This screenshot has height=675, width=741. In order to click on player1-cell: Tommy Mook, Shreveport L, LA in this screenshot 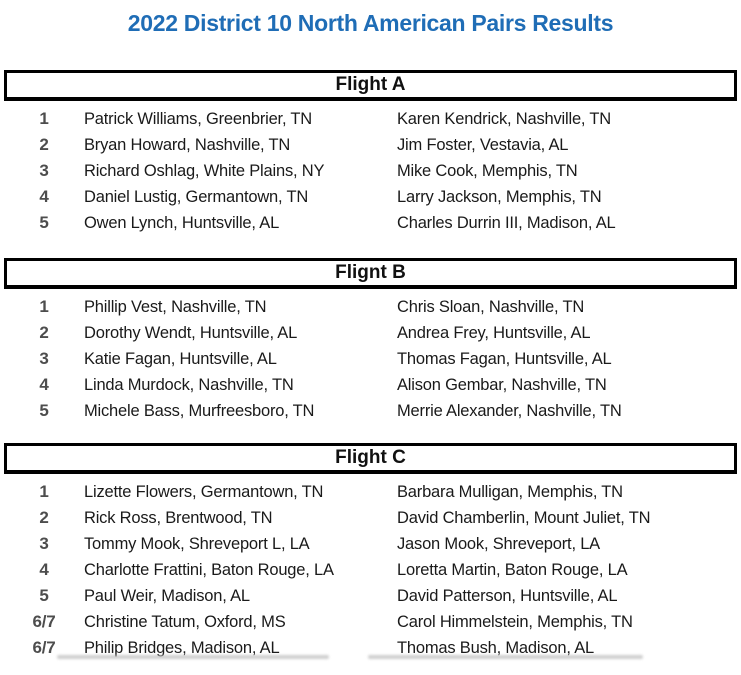, I will do `click(197, 544)`.